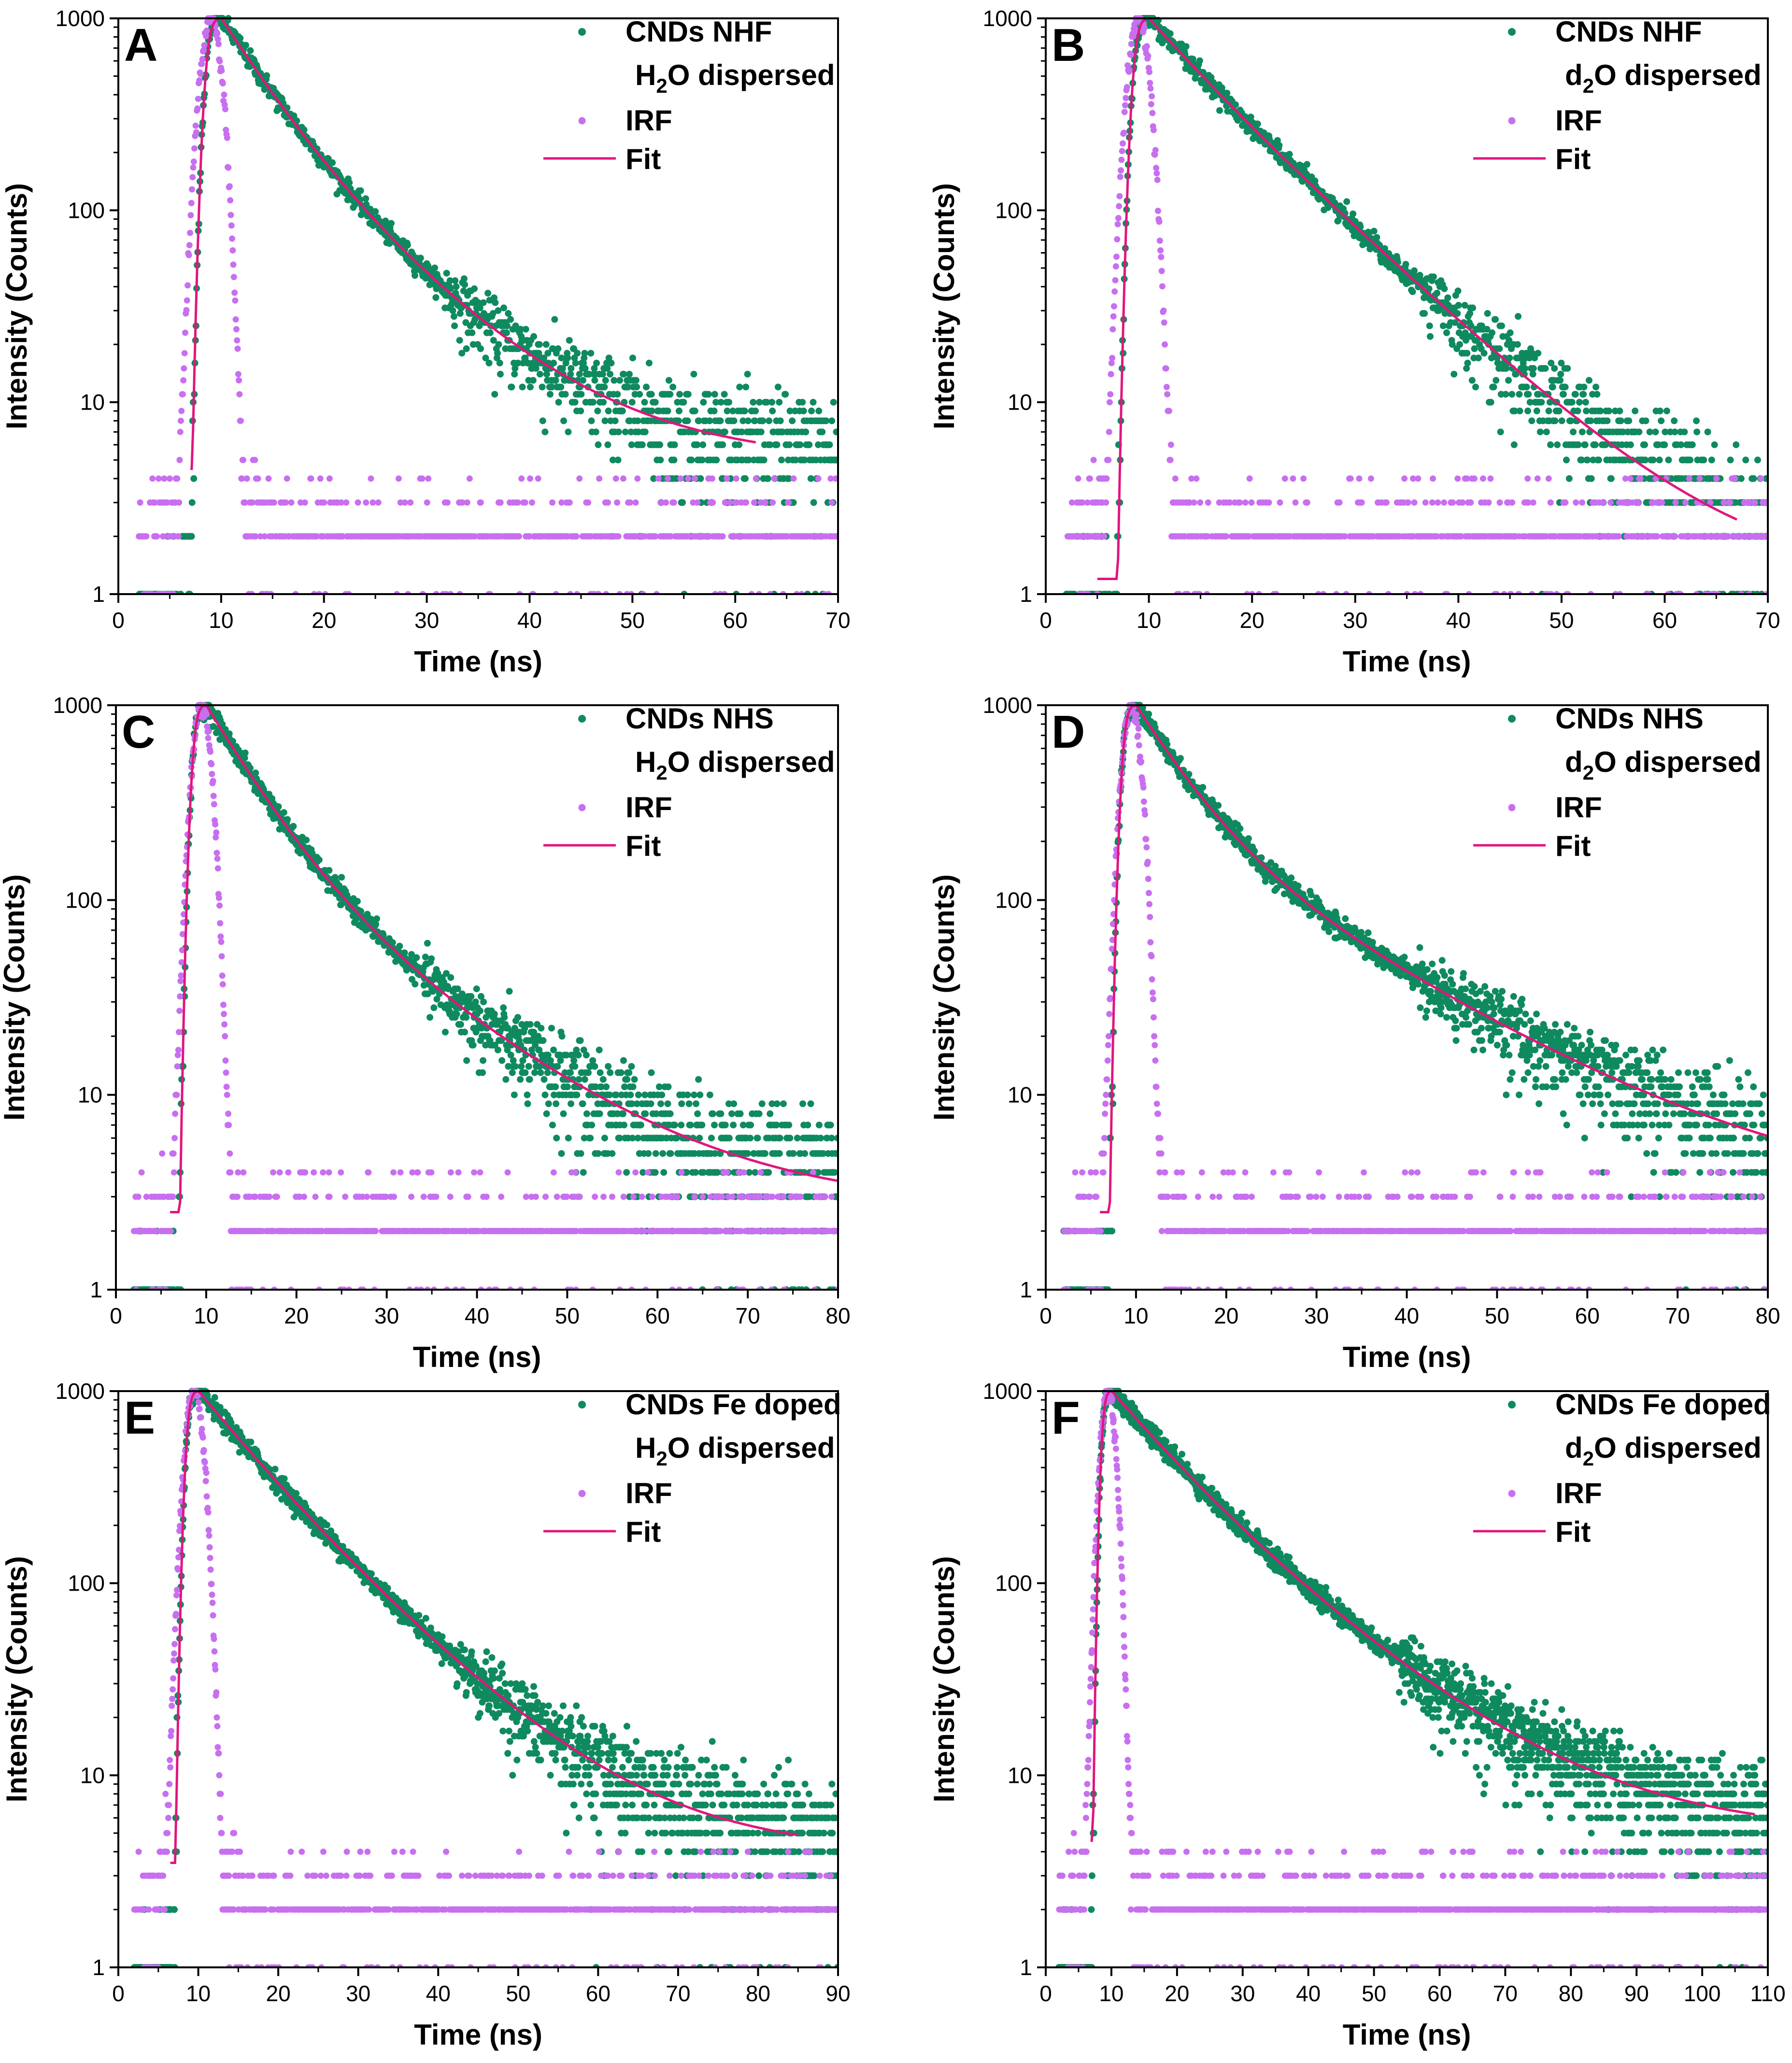 Image resolution: width=1792 pixels, height=2063 pixels. What do you see at coordinates (1561, 620) in the screenshot?
I see `x-tick-label: 50` at bounding box center [1561, 620].